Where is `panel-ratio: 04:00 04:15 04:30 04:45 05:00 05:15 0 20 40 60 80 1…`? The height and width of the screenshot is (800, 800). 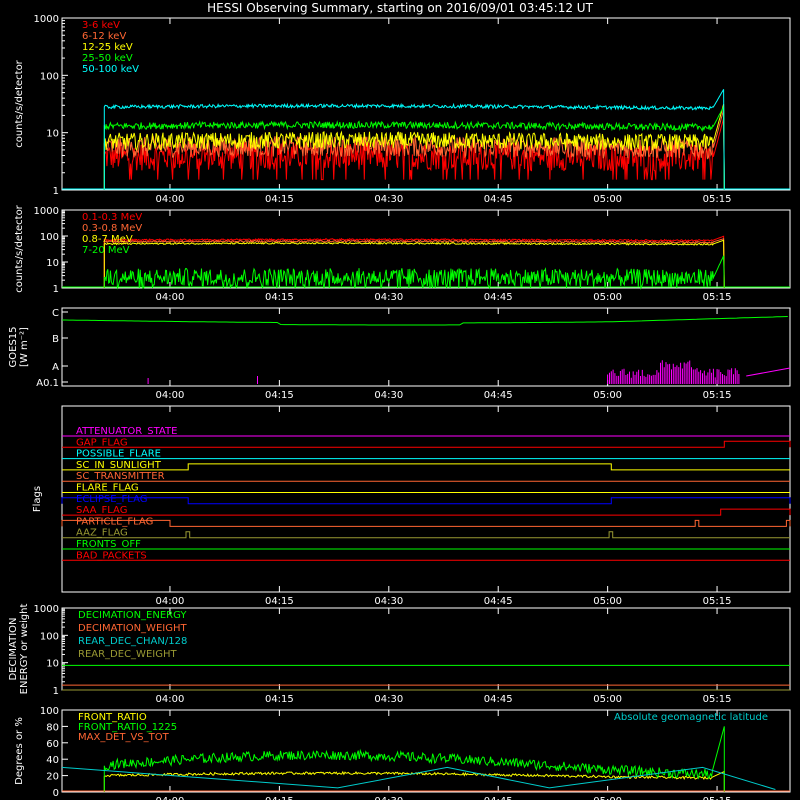 panel-ratio: 04:00 04:15 04:30 04:45 05:00 05:15 0 20 40 60 80 1… is located at coordinates (402, 753).